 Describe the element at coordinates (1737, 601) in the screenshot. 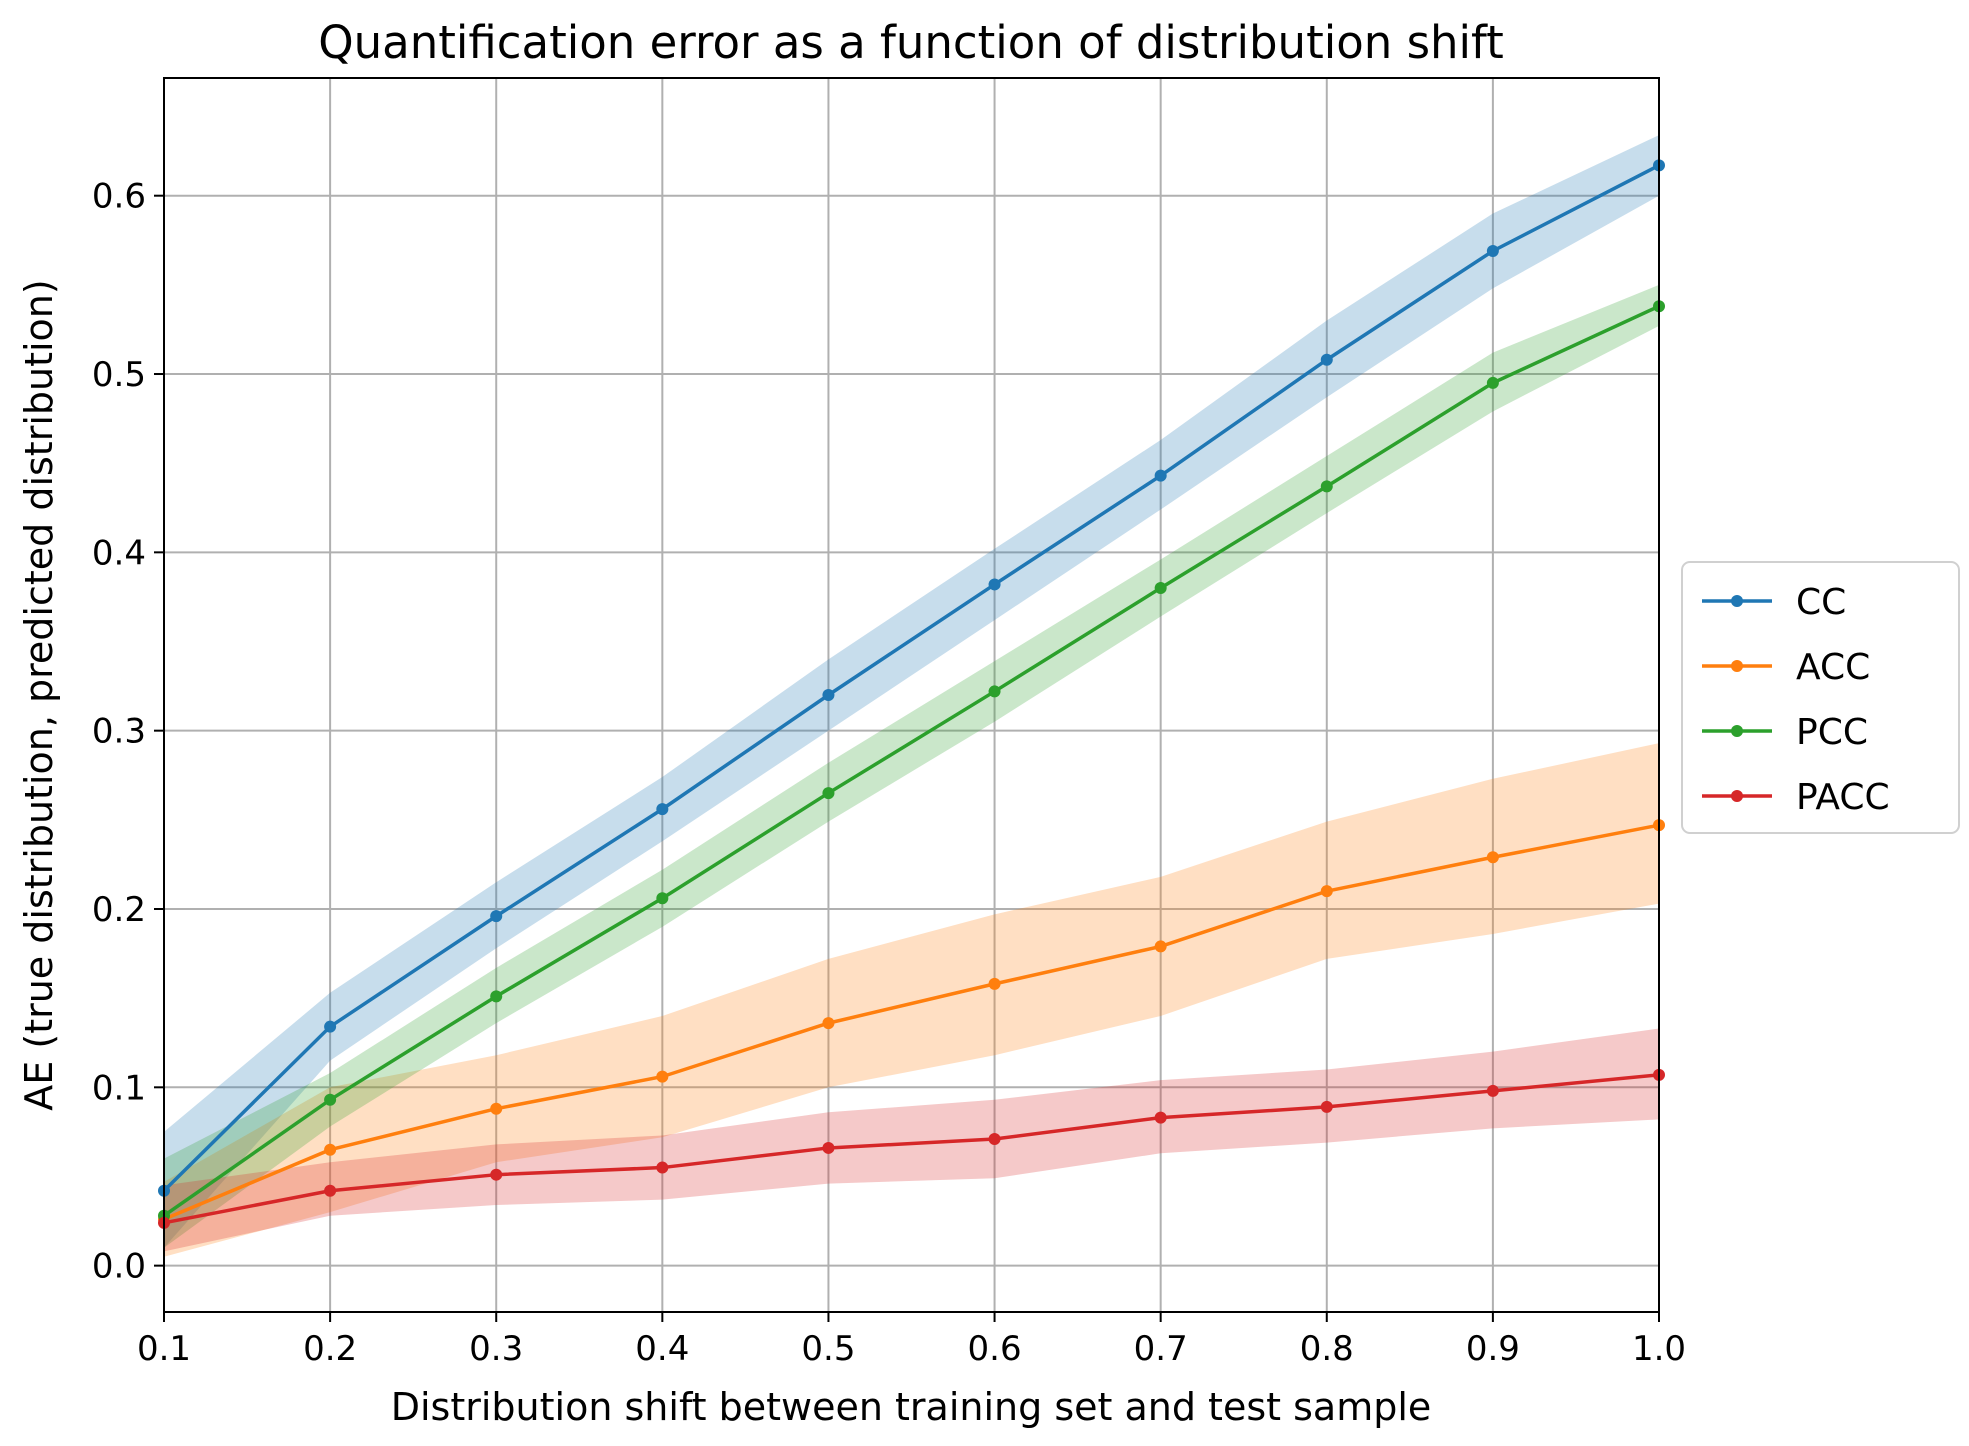

I see `legend-marker-cc` at that location.